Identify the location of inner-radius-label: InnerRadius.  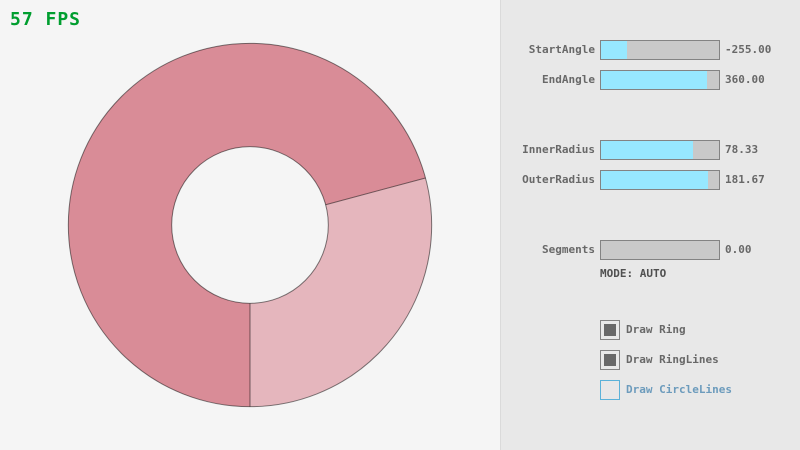
(558, 149).